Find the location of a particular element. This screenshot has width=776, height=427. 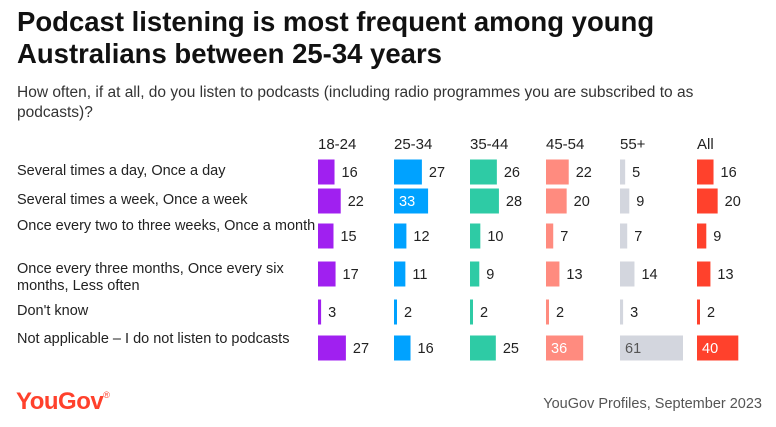

bar-s4-r4 is located at coordinates (553, 274).